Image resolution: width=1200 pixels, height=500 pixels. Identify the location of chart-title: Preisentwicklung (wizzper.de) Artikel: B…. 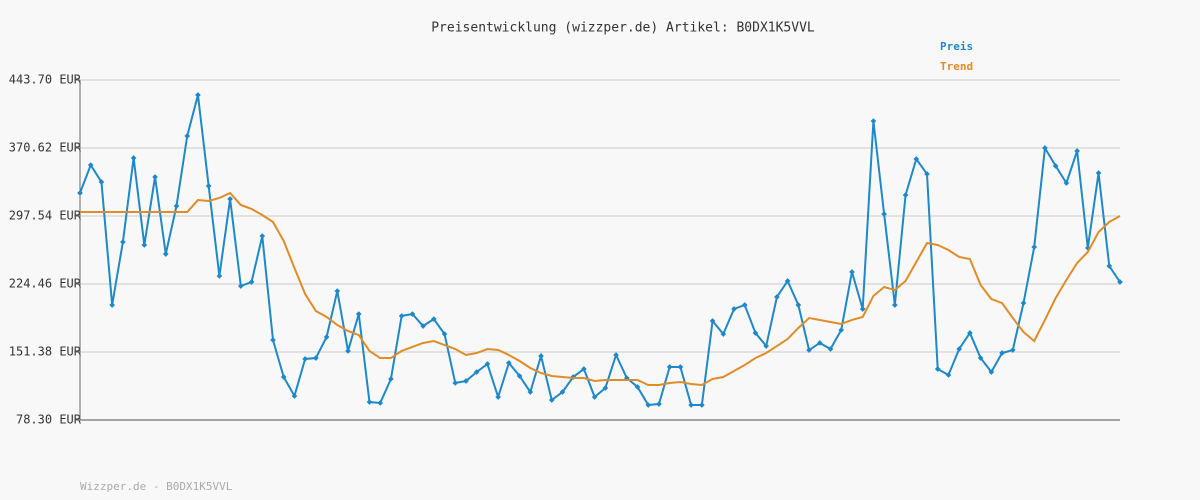
(623, 28).